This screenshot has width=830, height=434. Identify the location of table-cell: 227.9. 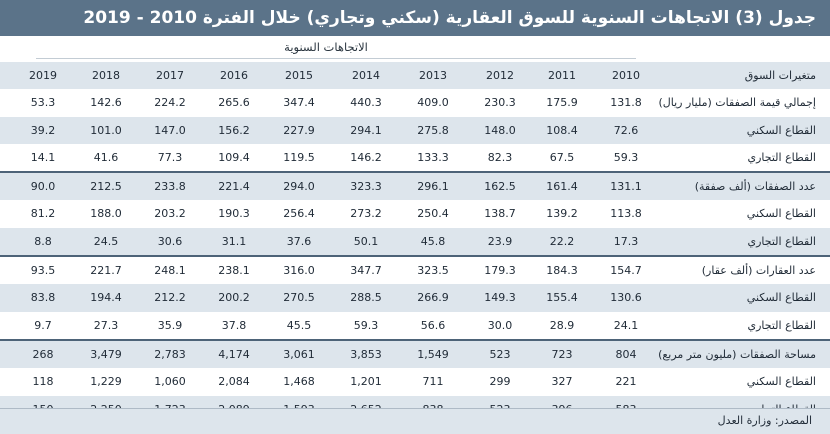
(299, 130).